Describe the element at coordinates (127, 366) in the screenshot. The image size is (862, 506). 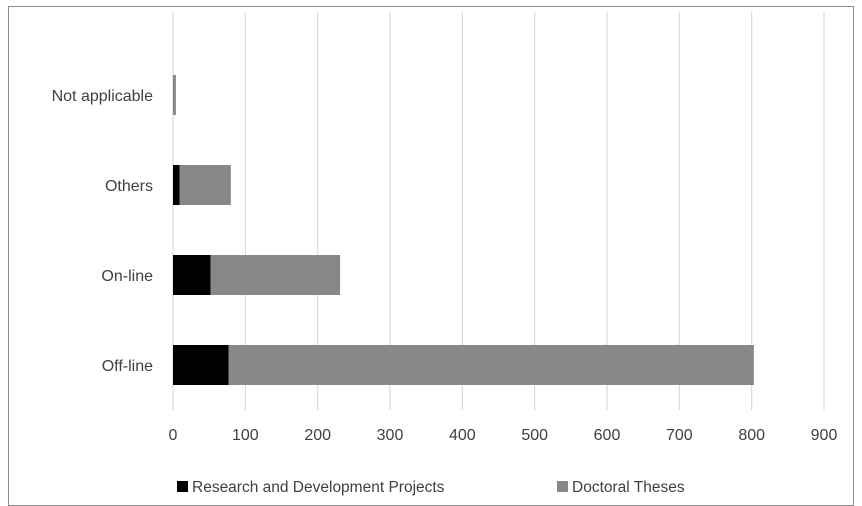
I see `category-label: Off-line` at that location.